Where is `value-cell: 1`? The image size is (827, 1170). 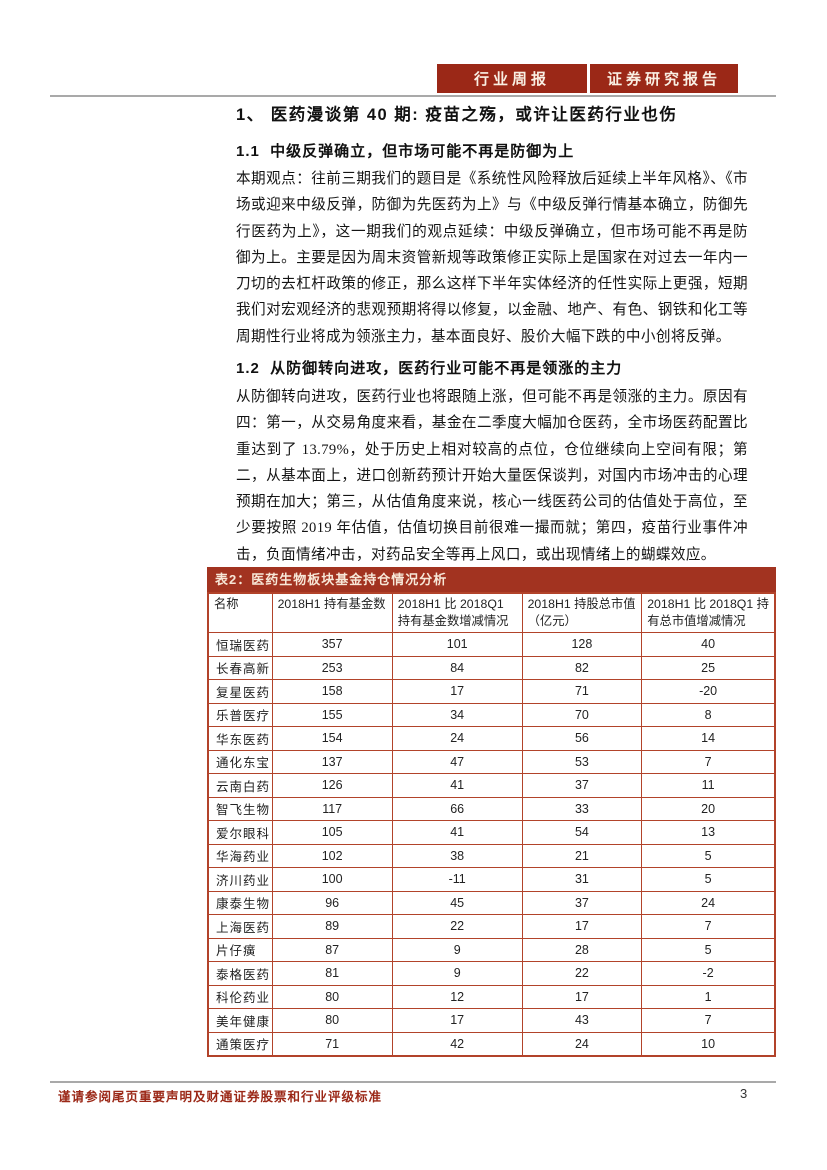
value-cell: 1 is located at coordinates (708, 996).